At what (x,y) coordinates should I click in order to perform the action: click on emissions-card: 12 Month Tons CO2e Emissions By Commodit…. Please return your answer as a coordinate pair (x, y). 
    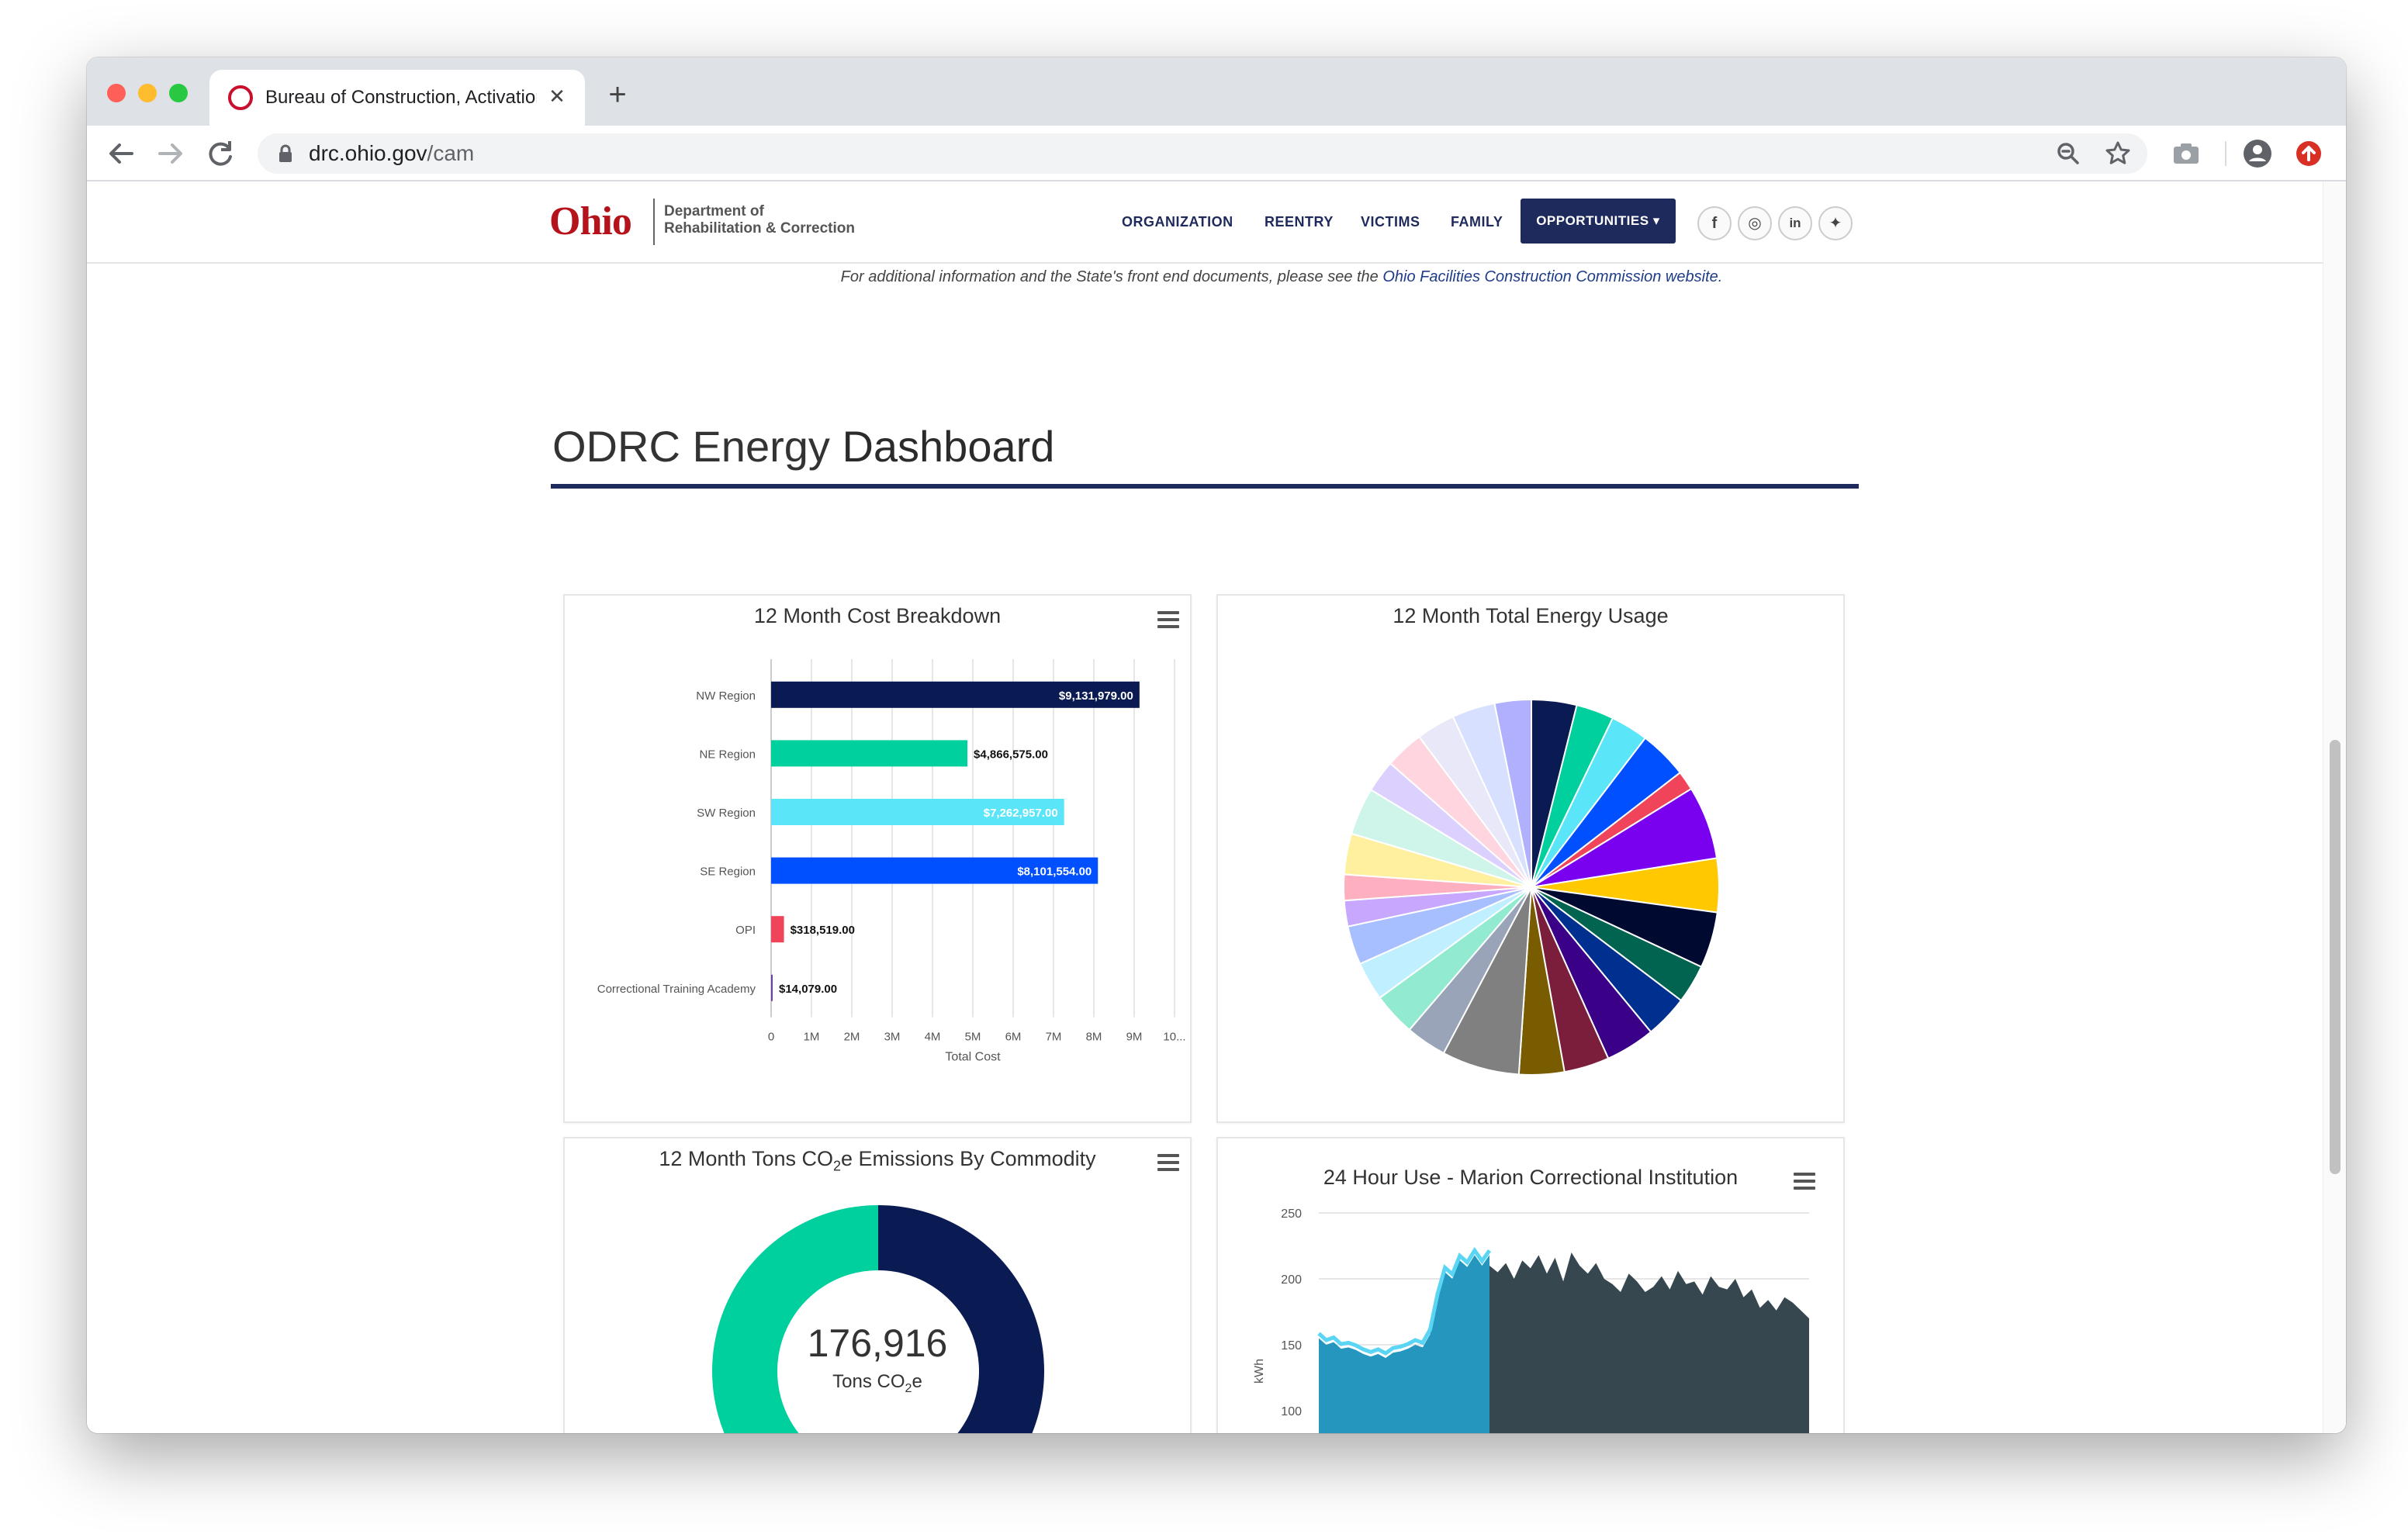
    Looking at the image, I should click on (877, 1285).